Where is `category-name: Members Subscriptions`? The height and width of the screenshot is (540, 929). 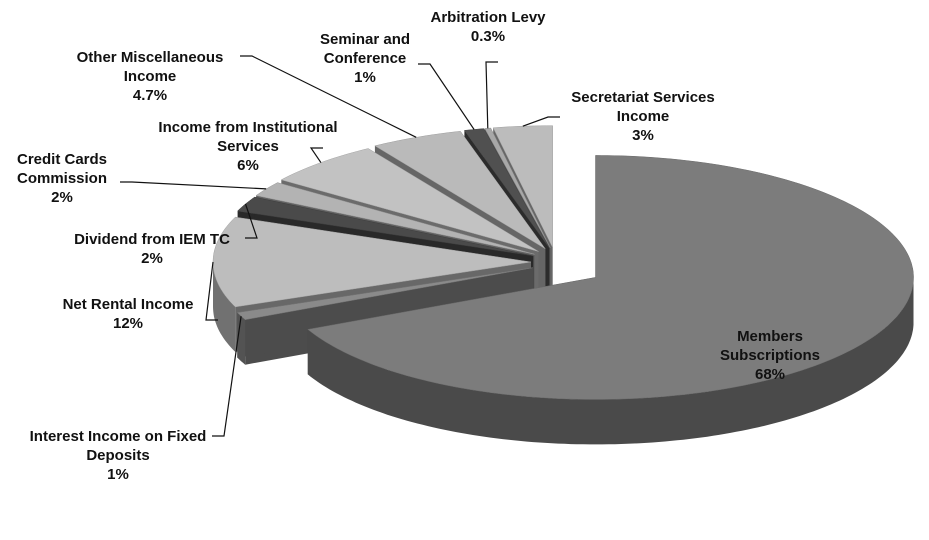 category-name: Members Subscriptions is located at coordinates (769, 346).